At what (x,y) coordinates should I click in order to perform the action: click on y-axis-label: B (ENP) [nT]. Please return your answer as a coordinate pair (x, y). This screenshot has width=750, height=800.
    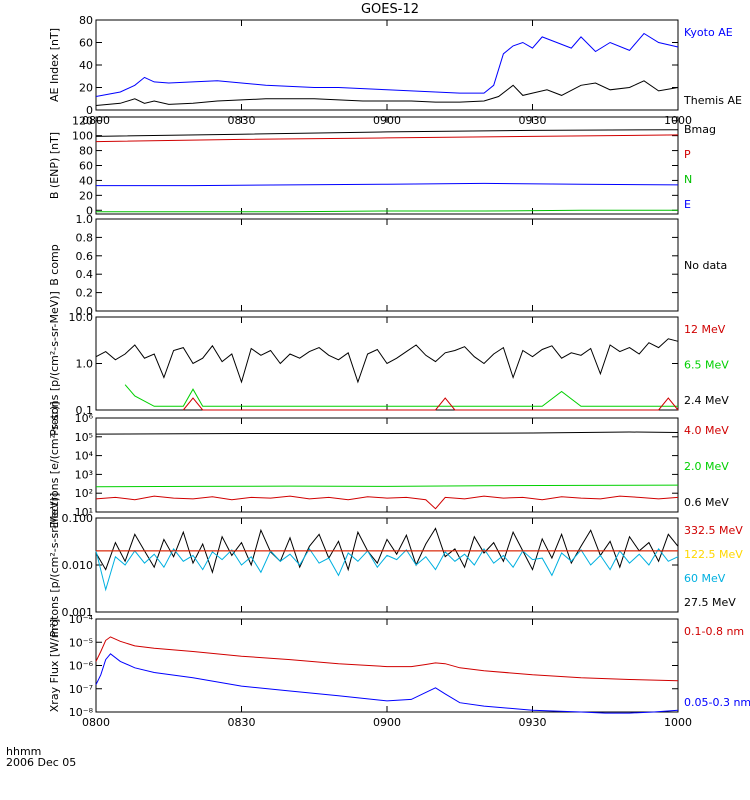
    Looking at the image, I should click on (54, 165).